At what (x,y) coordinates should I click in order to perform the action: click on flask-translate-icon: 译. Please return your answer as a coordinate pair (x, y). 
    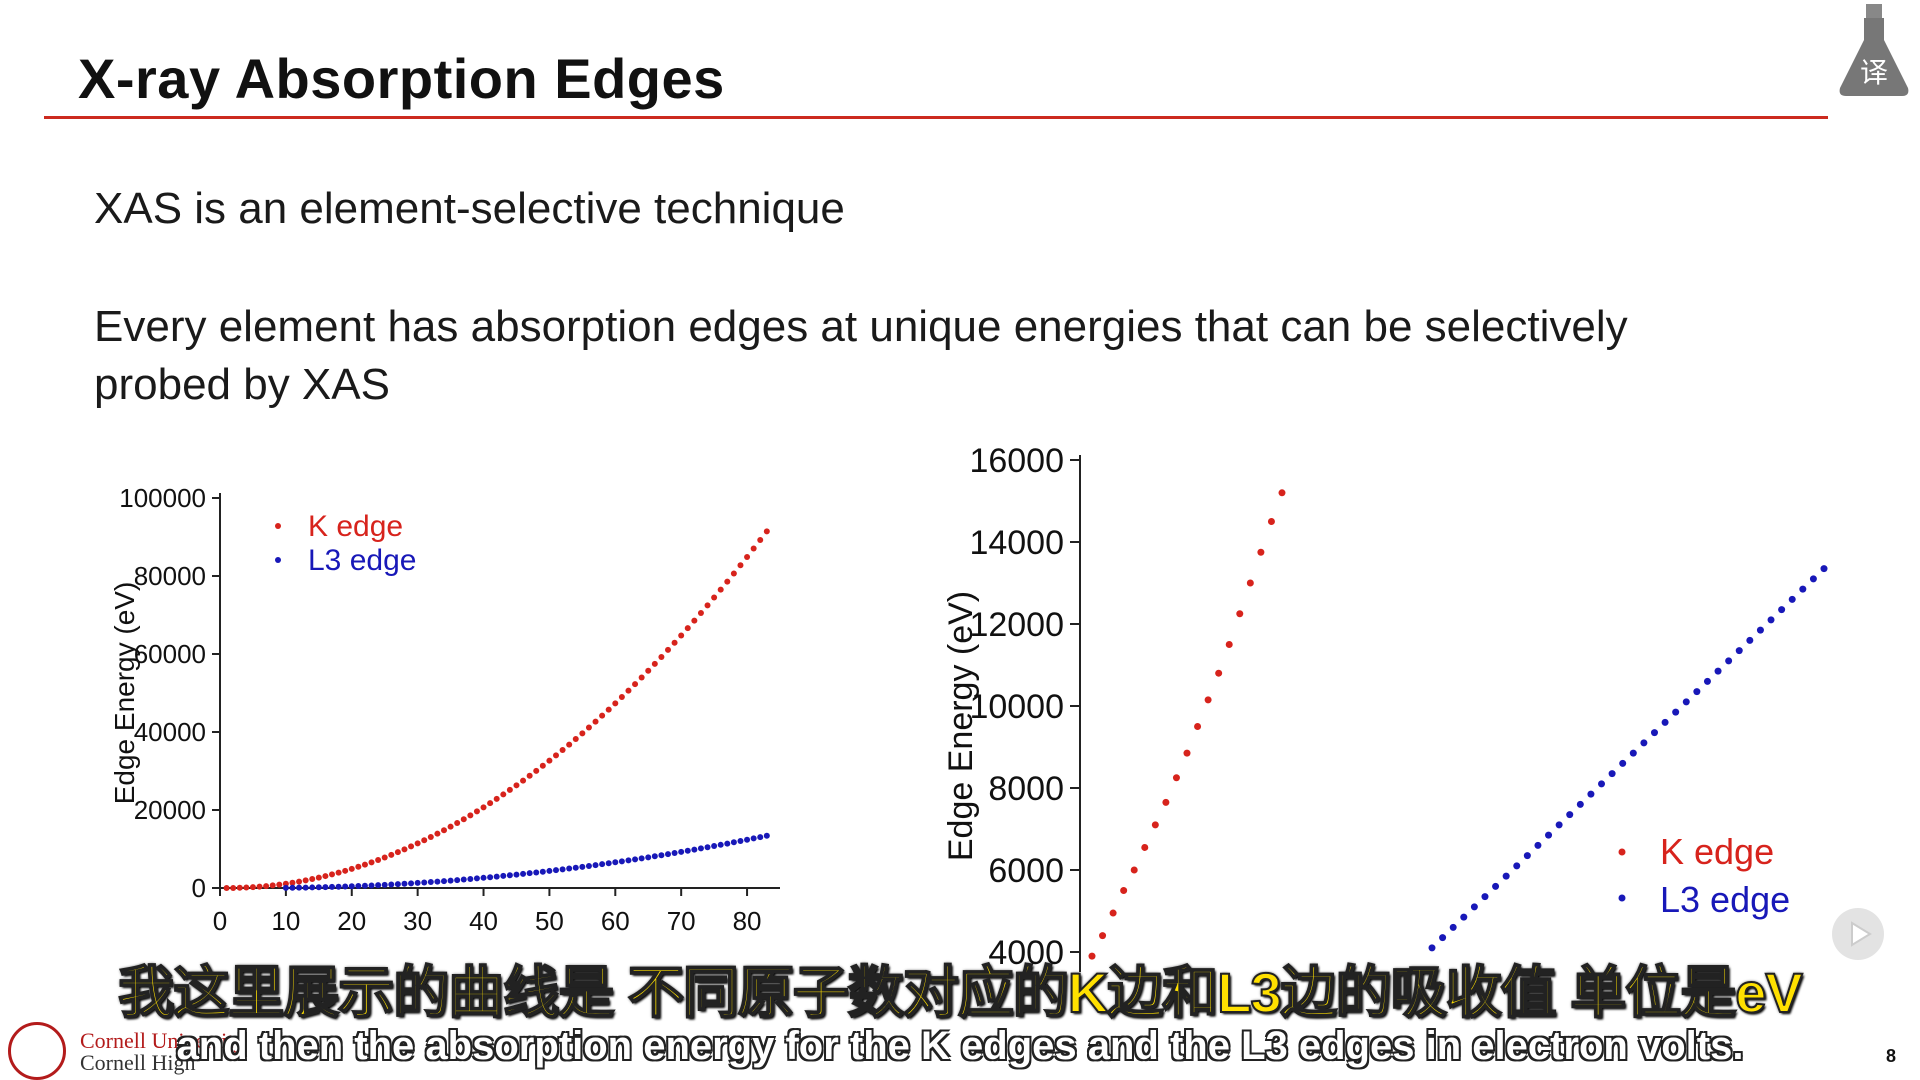
    Looking at the image, I should click on (1874, 50).